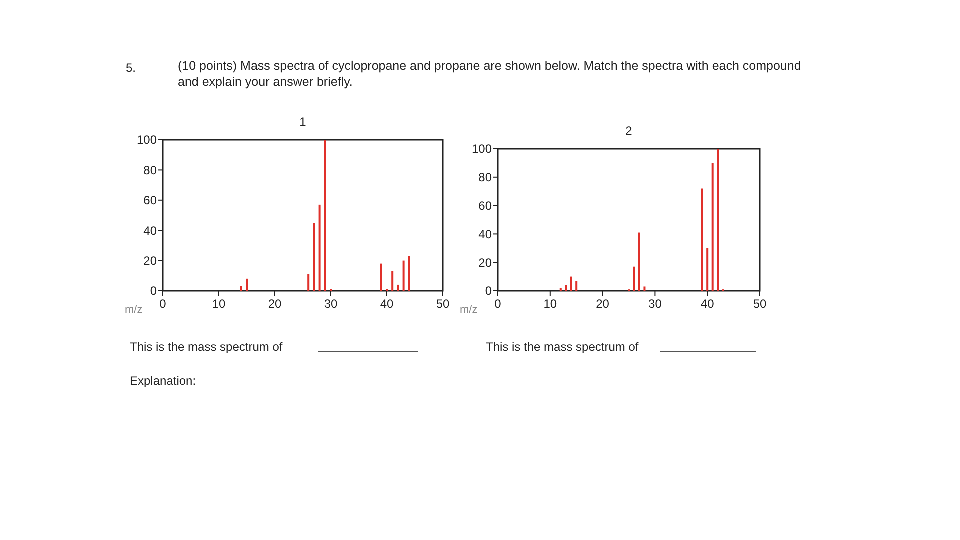  I want to click on text: (10 points) Mass spectra of cyclopropane and propane are shown below. Match the spectra with each compound and explain your answer briefly., so click(490, 74).